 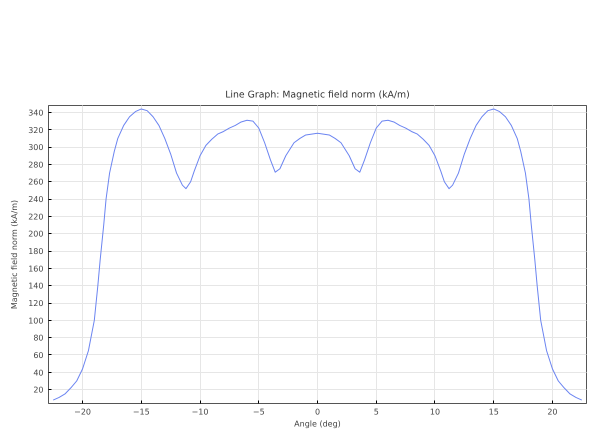 I want to click on x-tick-label: 0, so click(x=317, y=412).